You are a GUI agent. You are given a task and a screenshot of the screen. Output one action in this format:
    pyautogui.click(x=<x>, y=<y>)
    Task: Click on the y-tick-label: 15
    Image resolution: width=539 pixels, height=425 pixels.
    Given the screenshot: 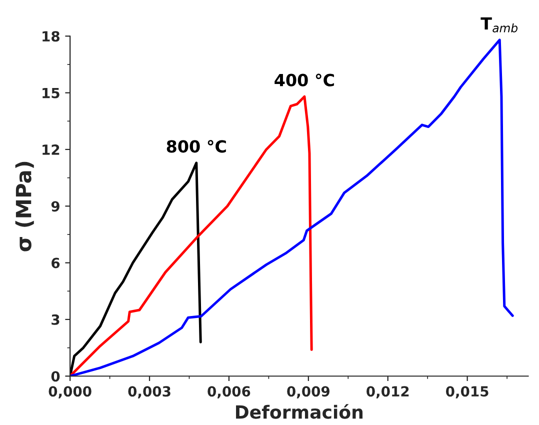 What is the action you would take?
    pyautogui.click(x=51, y=93)
    